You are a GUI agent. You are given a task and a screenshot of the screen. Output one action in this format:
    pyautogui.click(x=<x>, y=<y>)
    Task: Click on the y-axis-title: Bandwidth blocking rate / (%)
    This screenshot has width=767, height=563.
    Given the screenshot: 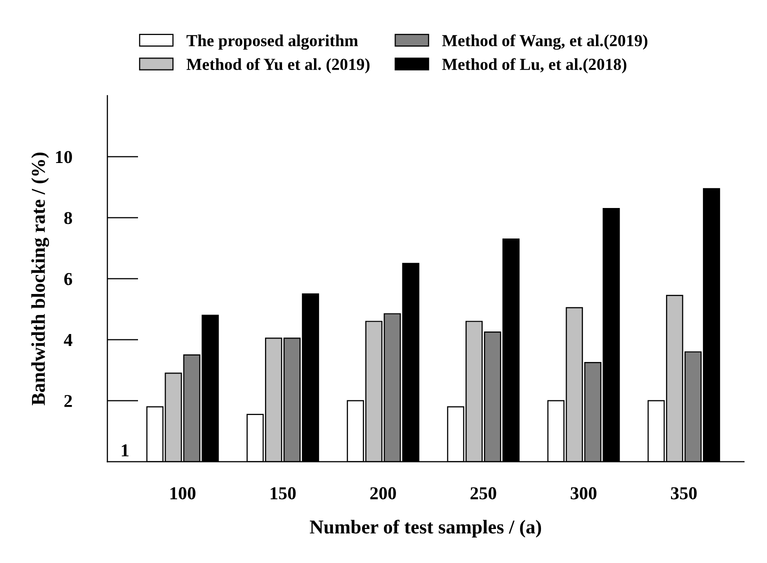 What is the action you would take?
    pyautogui.click(x=40, y=279)
    